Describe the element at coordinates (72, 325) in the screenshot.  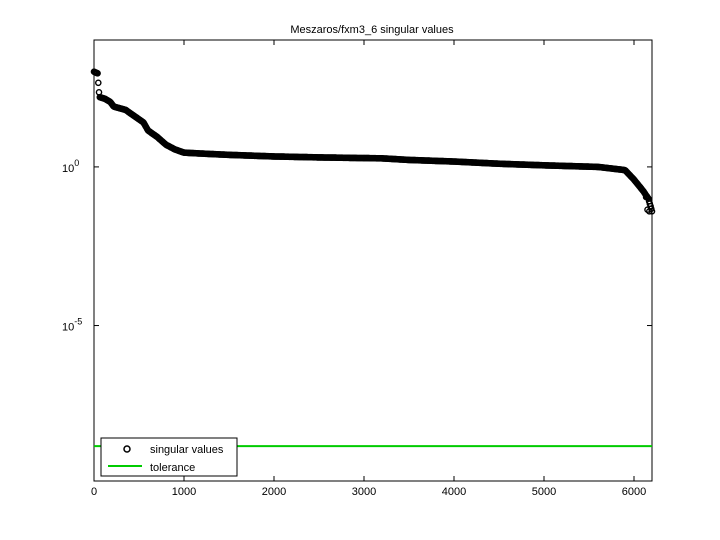
I see `y-tick-label: 10⁻⁵` at that location.